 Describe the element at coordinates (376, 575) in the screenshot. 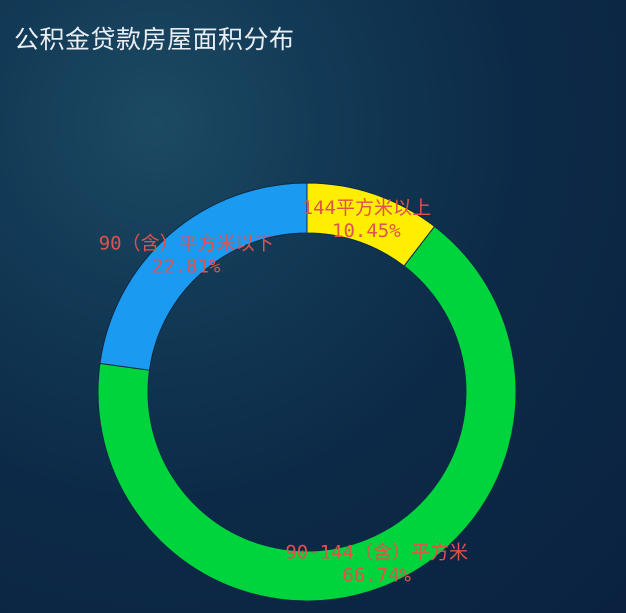

I see `slice-percent-label: 66.74%` at that location.